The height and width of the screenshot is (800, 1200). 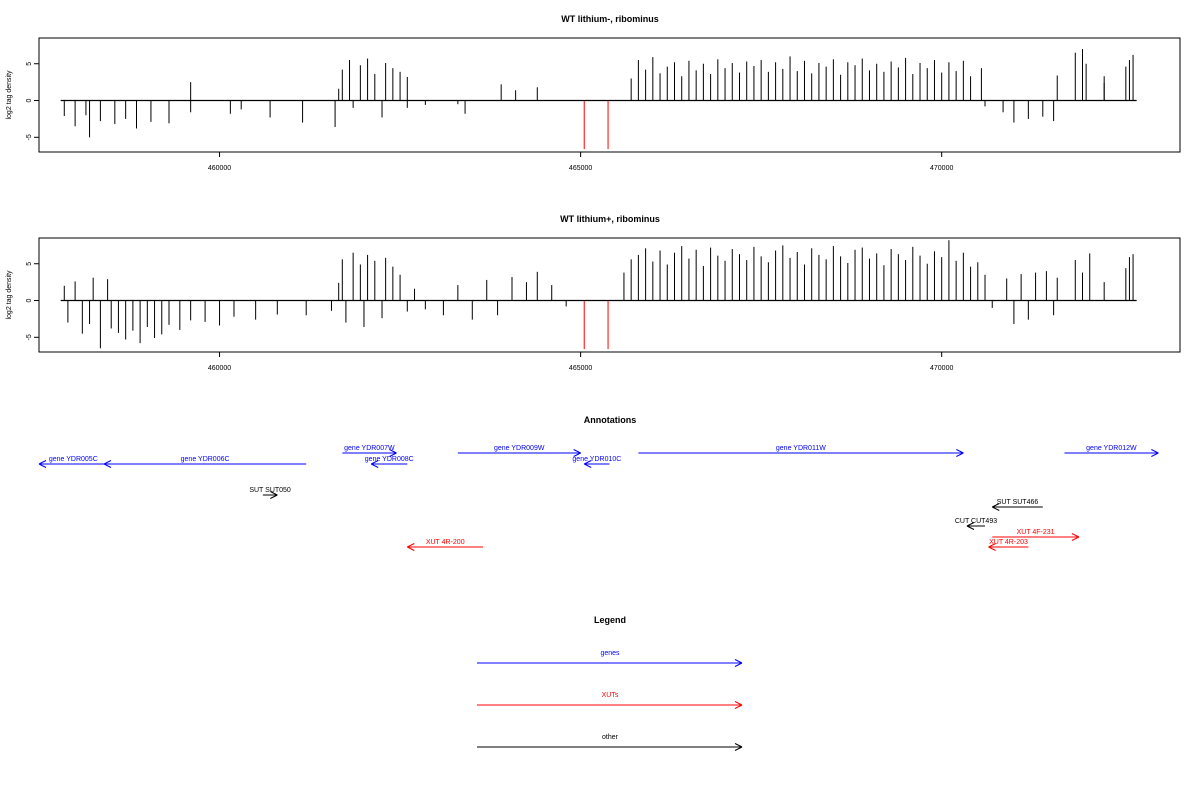 I want to click on annotation-arrow: gene YDR010C, so click(x=596, y=462).